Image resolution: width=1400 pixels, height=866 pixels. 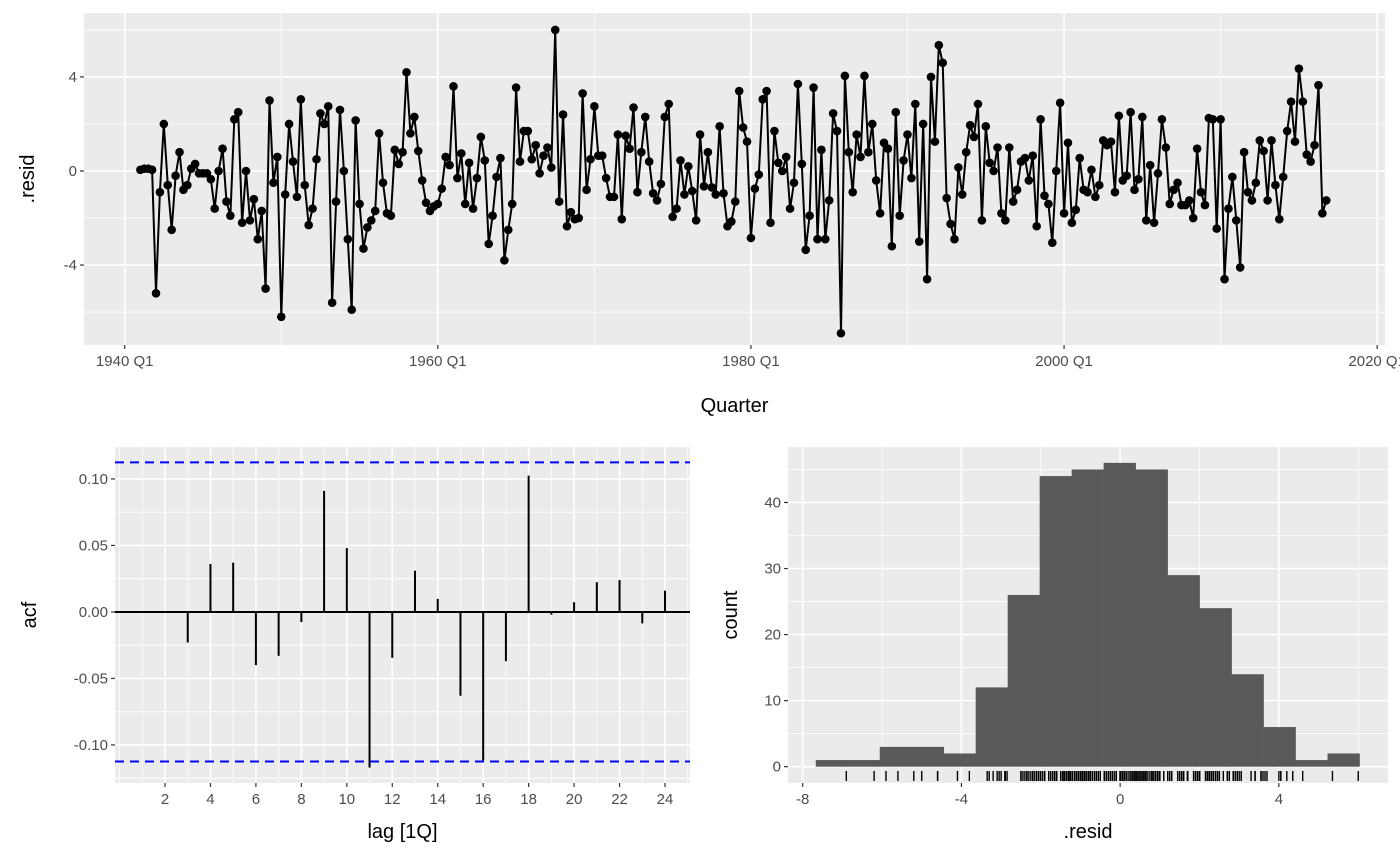 I want to click on x-tick-label: -4, so click(x=961, y=799).